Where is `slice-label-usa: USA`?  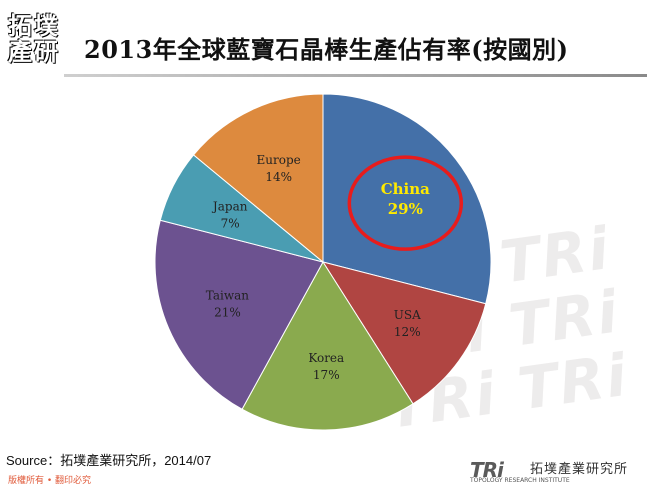
slice-label-usa: USA is located at coordinates (407, 315).